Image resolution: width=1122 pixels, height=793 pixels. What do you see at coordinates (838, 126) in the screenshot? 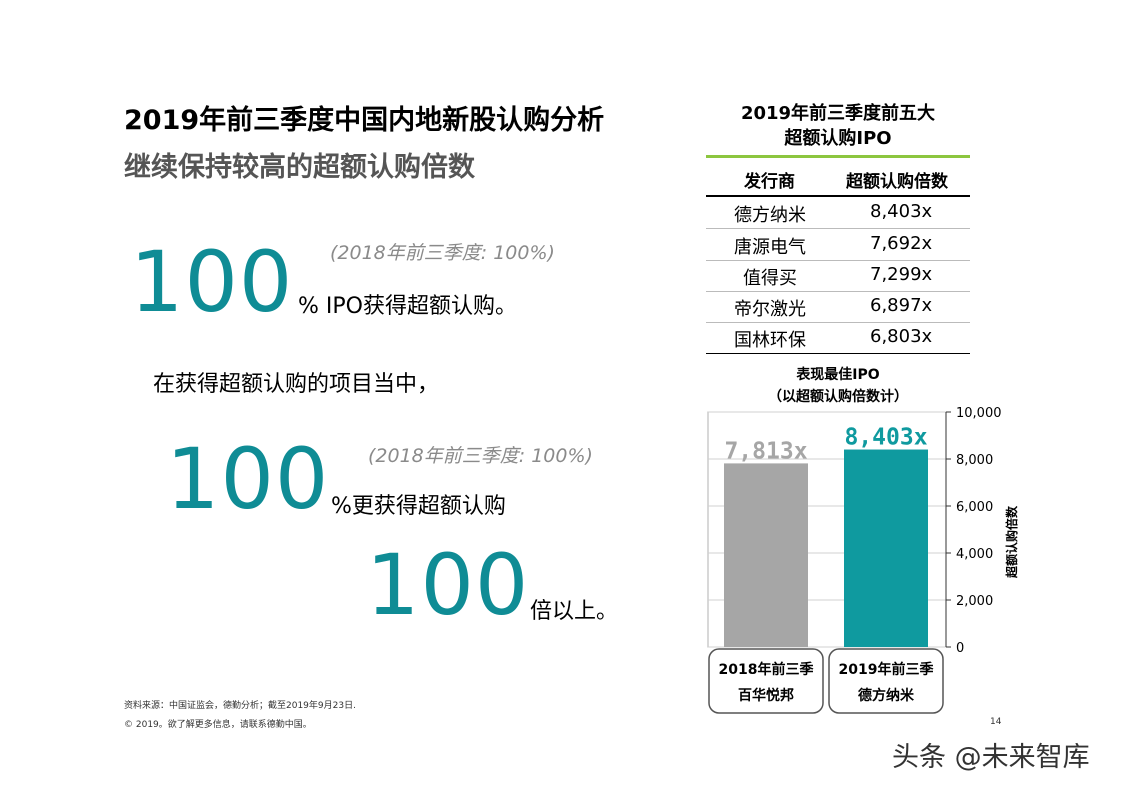
I see `table-title: 2019年前三季度前五大 超额认购IPO` at bounding box center [838, 126].